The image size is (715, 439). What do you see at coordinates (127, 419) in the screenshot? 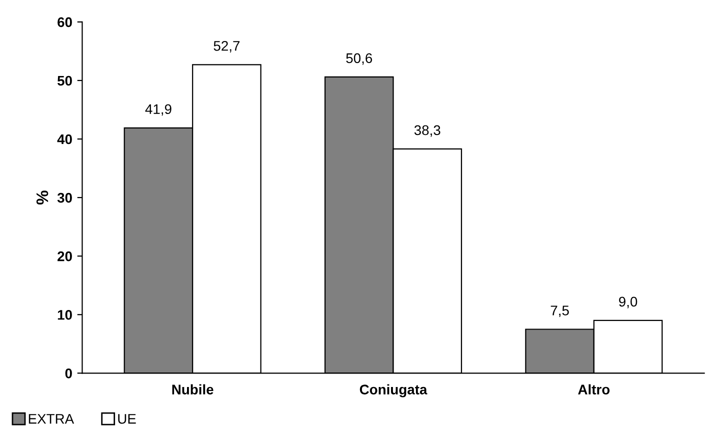
I see `legend-label: UE` at bounding box center [127, 419].